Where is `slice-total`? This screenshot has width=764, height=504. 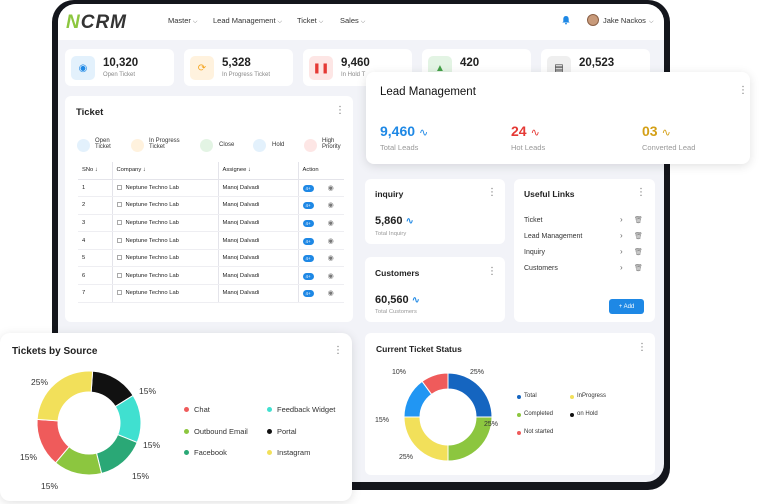
slice-total is located at coordinates (470, 395).